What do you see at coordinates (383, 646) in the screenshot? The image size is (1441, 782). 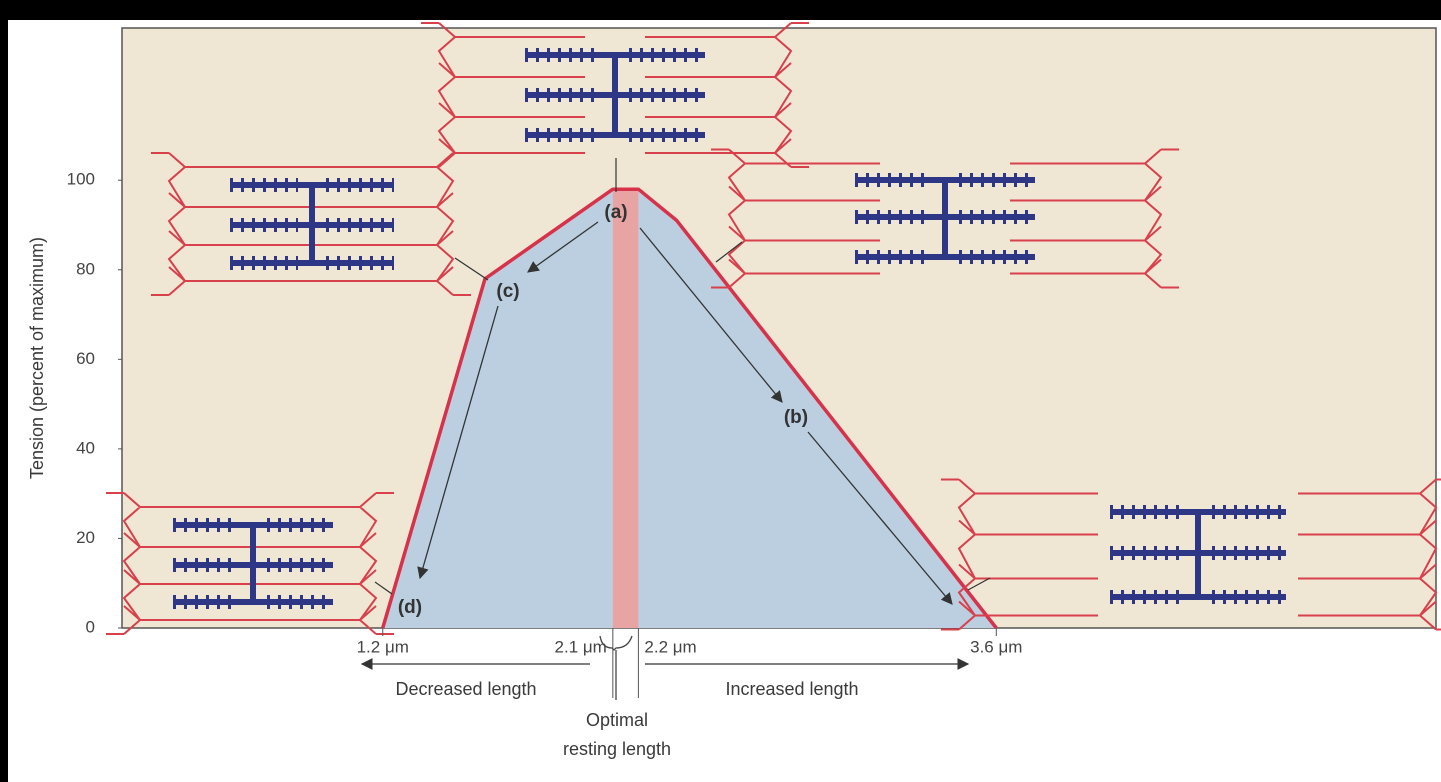 I see `x-tick-label: 1.2 μm` at bounding box center [383, 646].